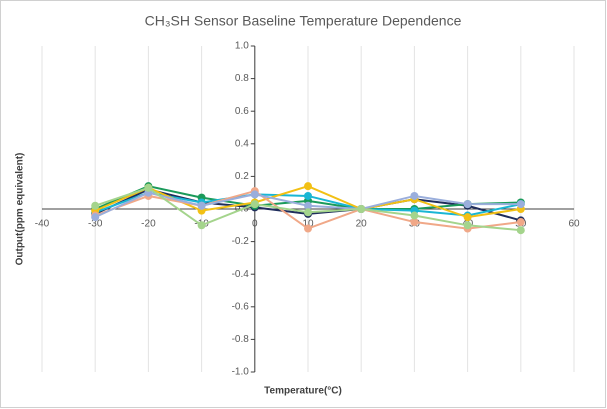 Image resolution: width=607 pixels, height=409 pixels. What do you see at coordinates (303, 391) in the screenshot?
I see `x-axis-label: Temperature(°C)` at bounding box center [303, 391].